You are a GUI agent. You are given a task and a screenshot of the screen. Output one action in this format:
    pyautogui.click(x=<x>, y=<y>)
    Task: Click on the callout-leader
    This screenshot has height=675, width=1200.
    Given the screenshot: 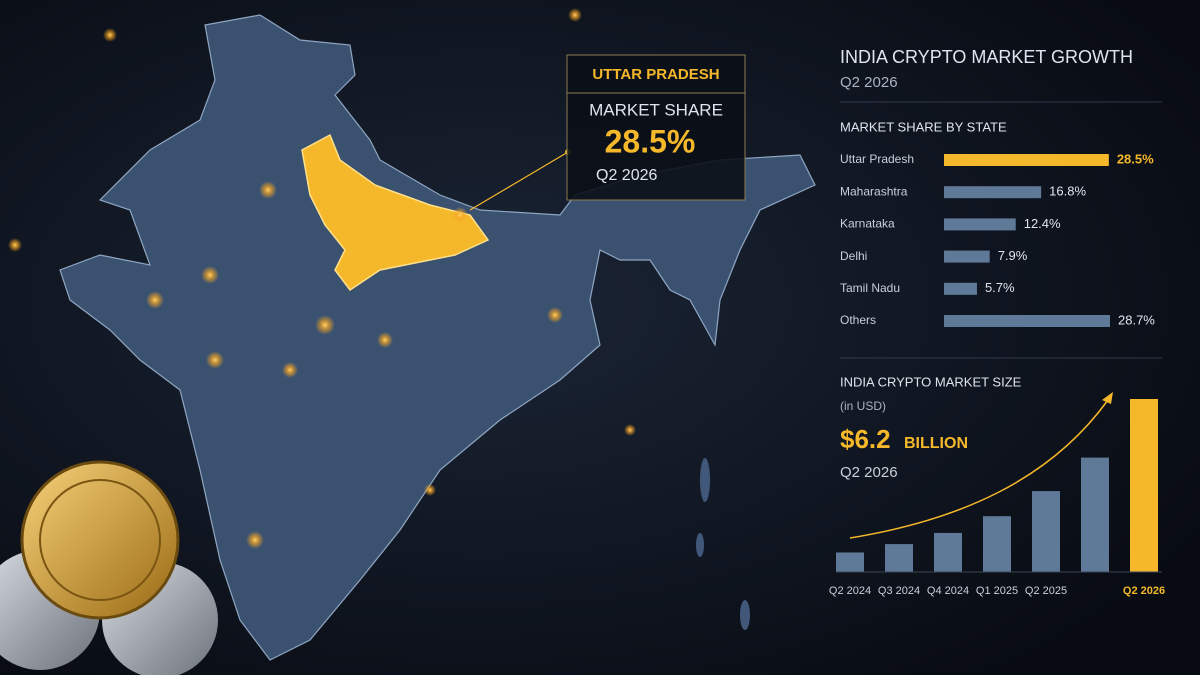 What is the action you would take?
    pyautogui.click(x=519, y=181)
    